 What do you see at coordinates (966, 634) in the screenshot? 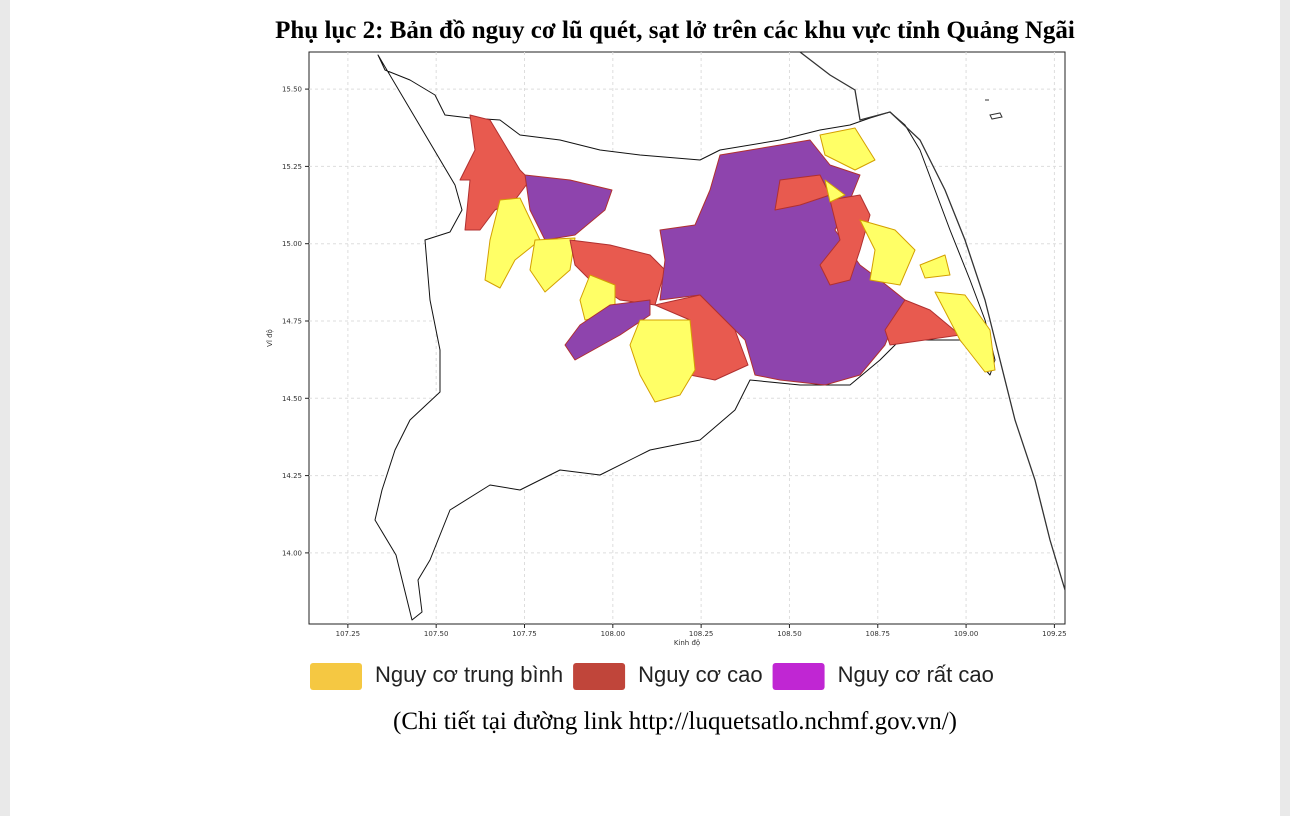
I see `x-tick-label: 109.00` at bounding box center [966, 634].